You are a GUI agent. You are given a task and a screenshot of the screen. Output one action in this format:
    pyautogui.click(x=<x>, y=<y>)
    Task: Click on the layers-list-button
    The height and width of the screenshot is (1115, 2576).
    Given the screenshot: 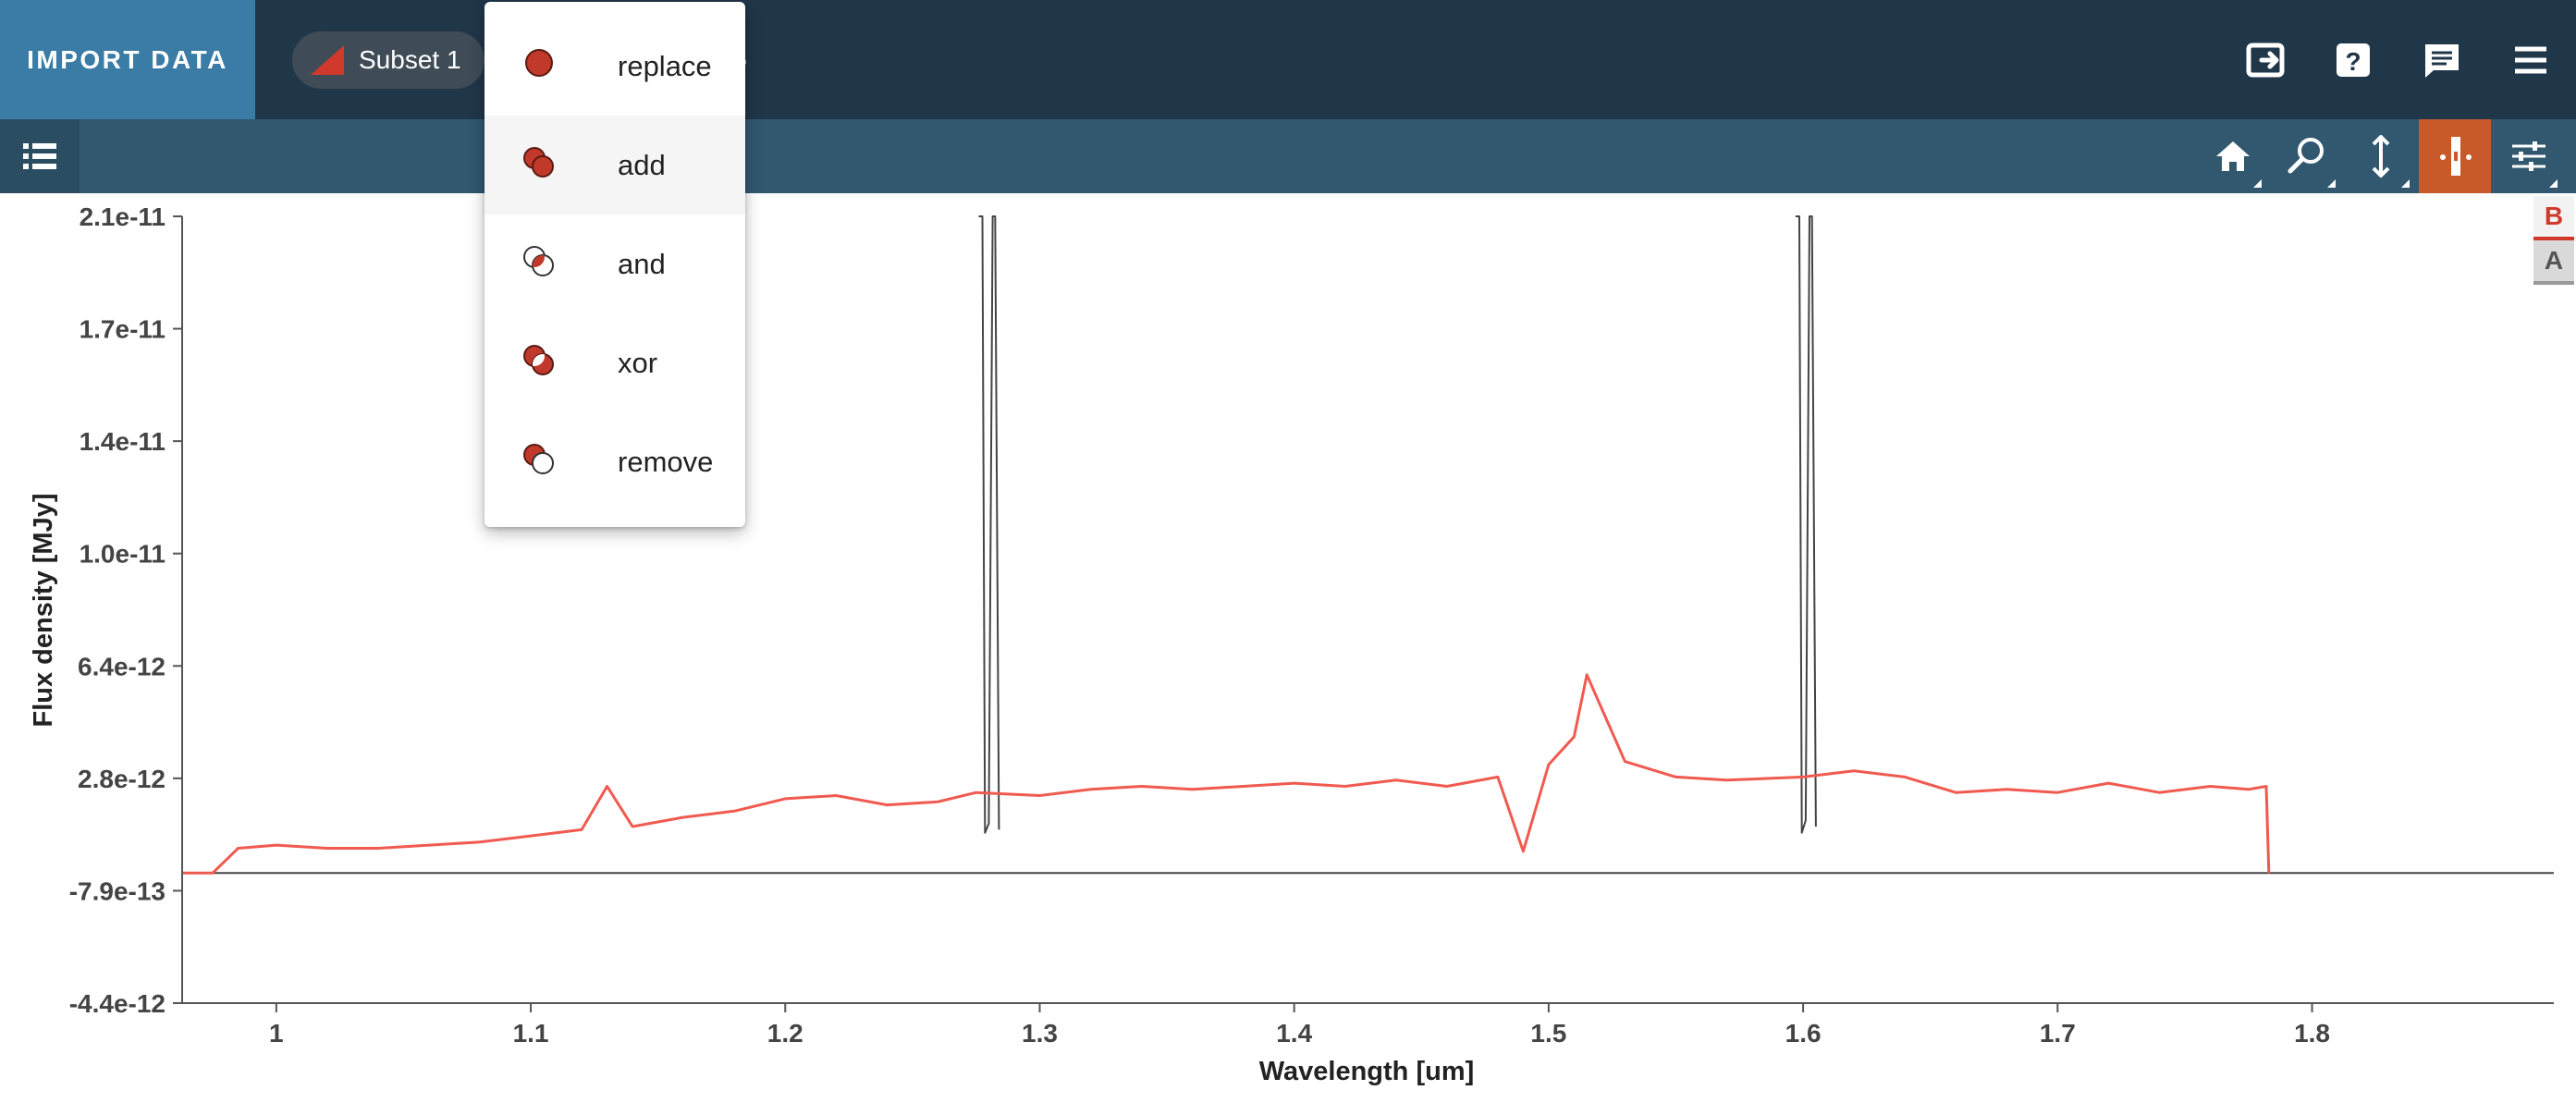 What is the action you would take?
    pyautogui.click(x=40, y=156)
    